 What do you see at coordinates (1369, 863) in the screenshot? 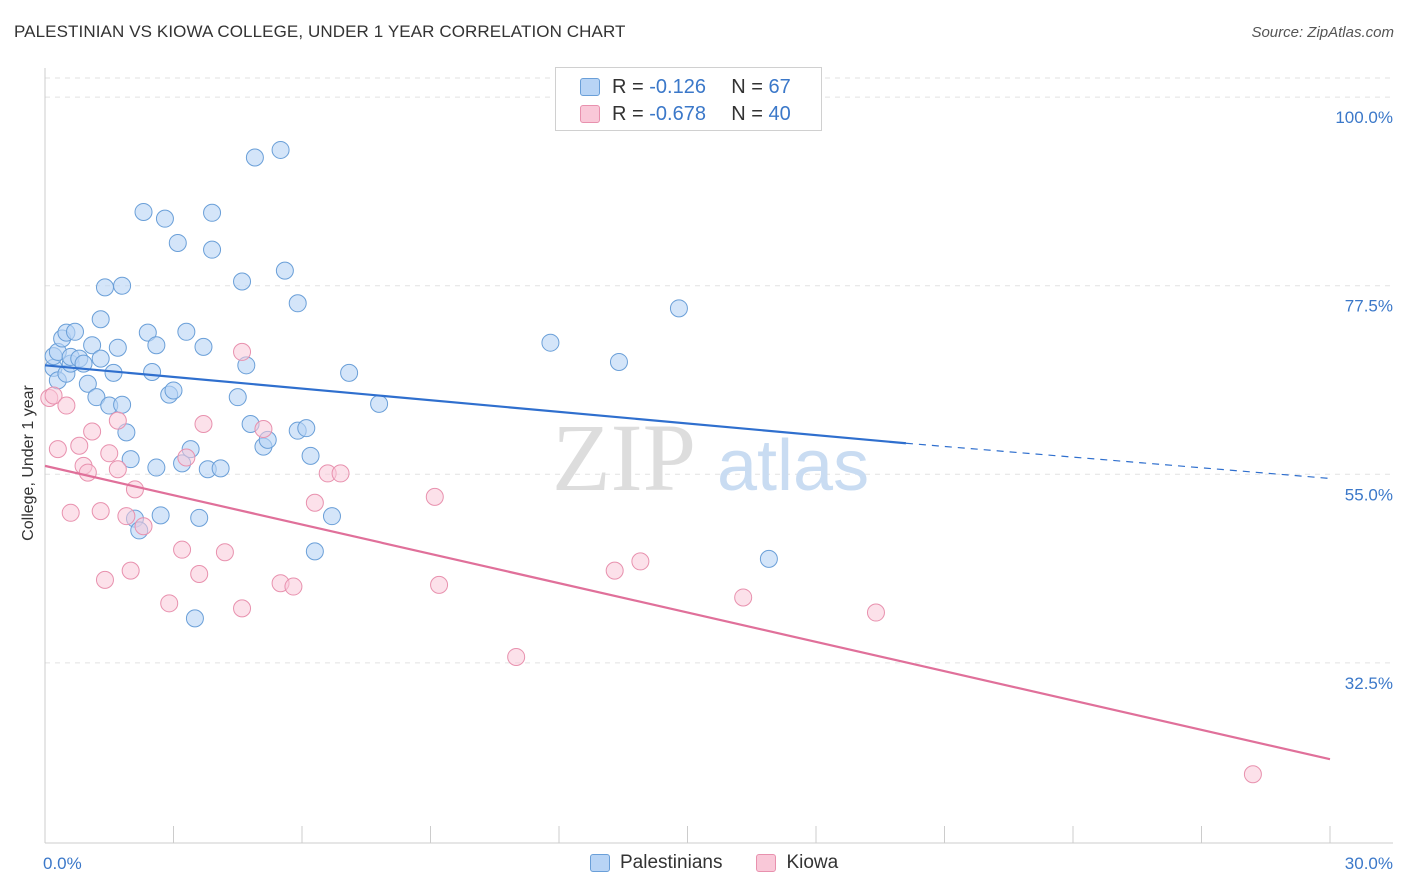
I see `x-tick-label: 30.0%` at bounding box center [1369, 863].